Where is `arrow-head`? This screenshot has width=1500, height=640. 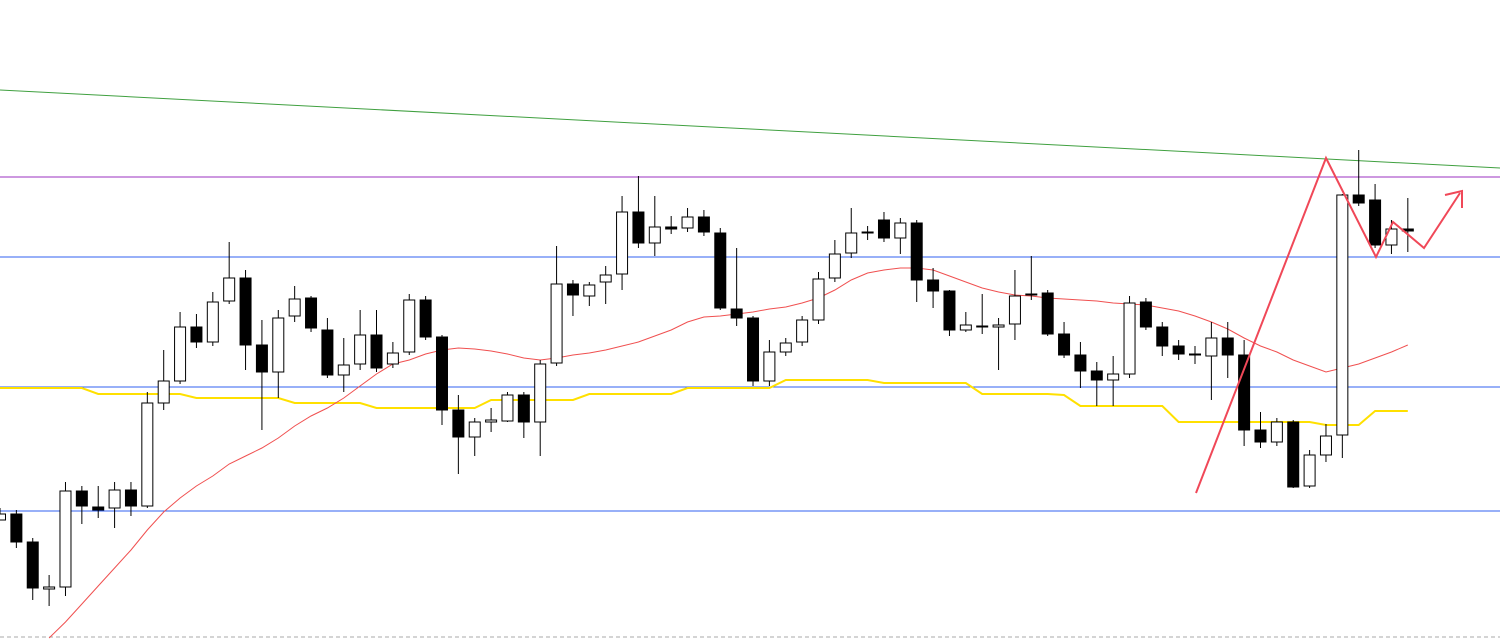 arrow-head is located at coordinates (1453, 198).